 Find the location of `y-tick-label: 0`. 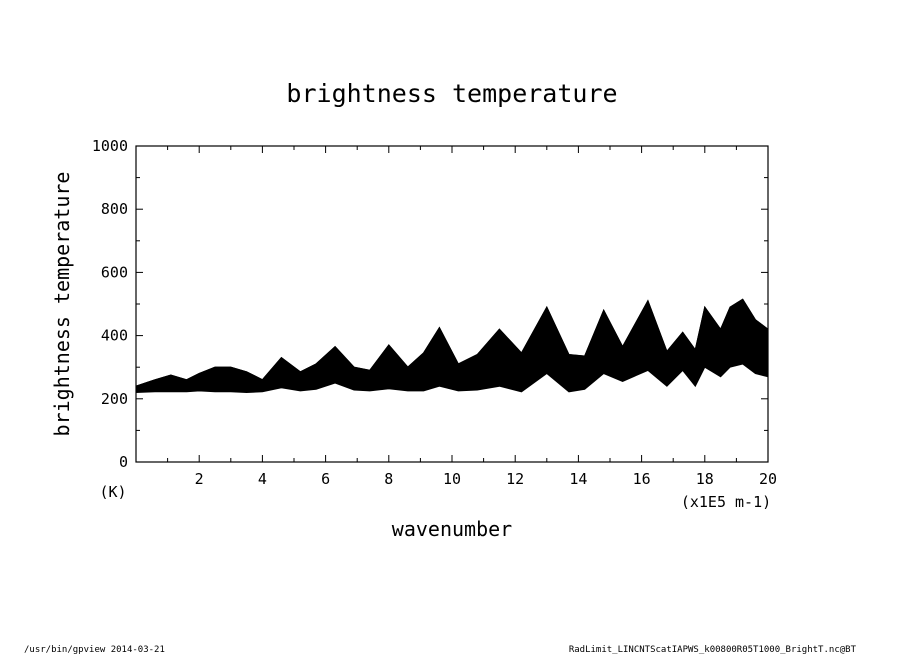

y-tick-label: 0 is located at coordinates (123, 462).